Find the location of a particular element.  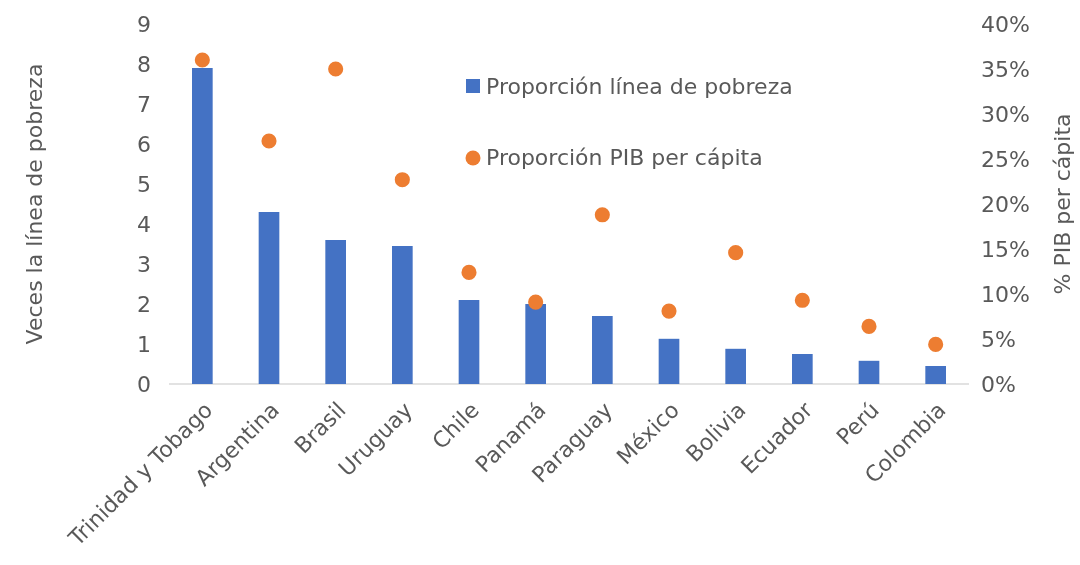

y-axis-title: Veces la línea de pobreza is located at coordinates (34, 204).